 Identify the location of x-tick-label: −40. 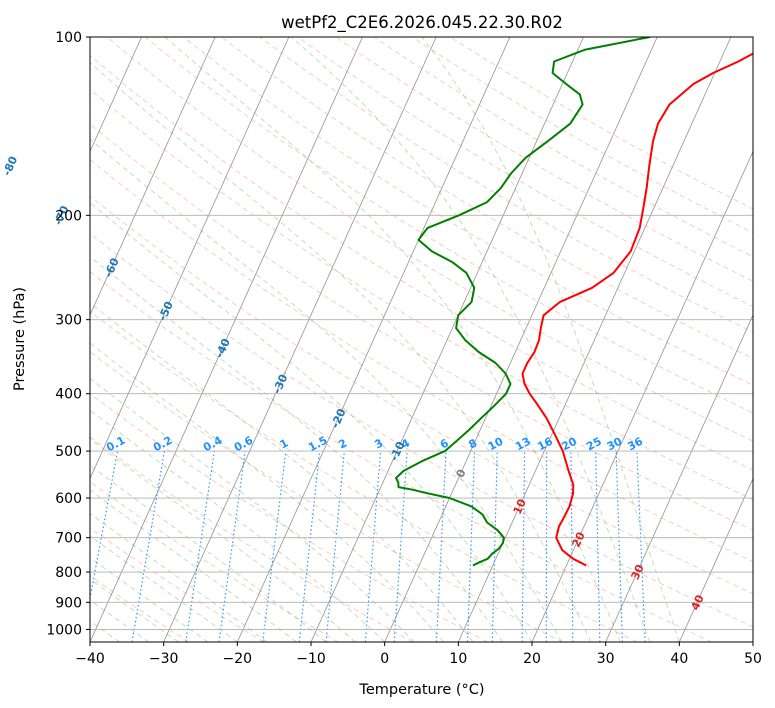
(90, 659).